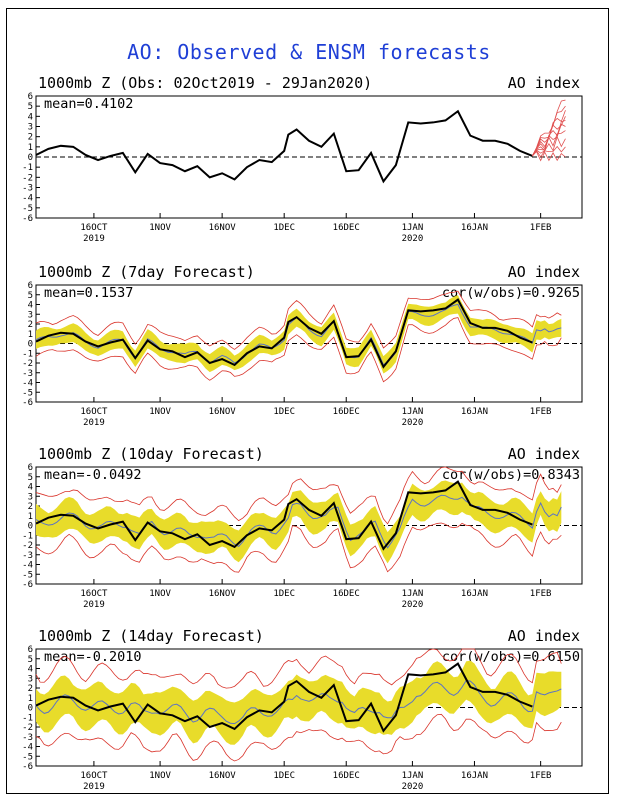 The height and width of the screenshot is (800, 618). I want to click on panel-title: 1000mb Z (10day Forecast), so click(151, 454).